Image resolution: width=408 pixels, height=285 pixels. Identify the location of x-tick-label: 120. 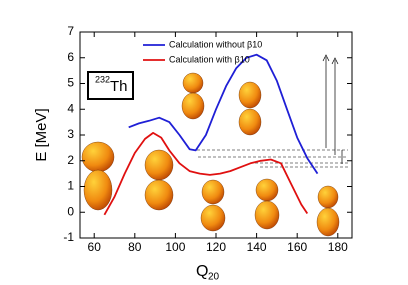
(216, 247).